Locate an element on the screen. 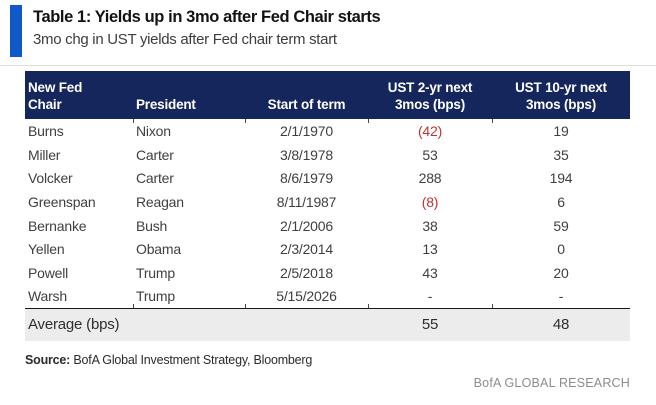 This screenshot has height=405, width=656. cell-ust10: 0 is located at coordinates (561, 249).